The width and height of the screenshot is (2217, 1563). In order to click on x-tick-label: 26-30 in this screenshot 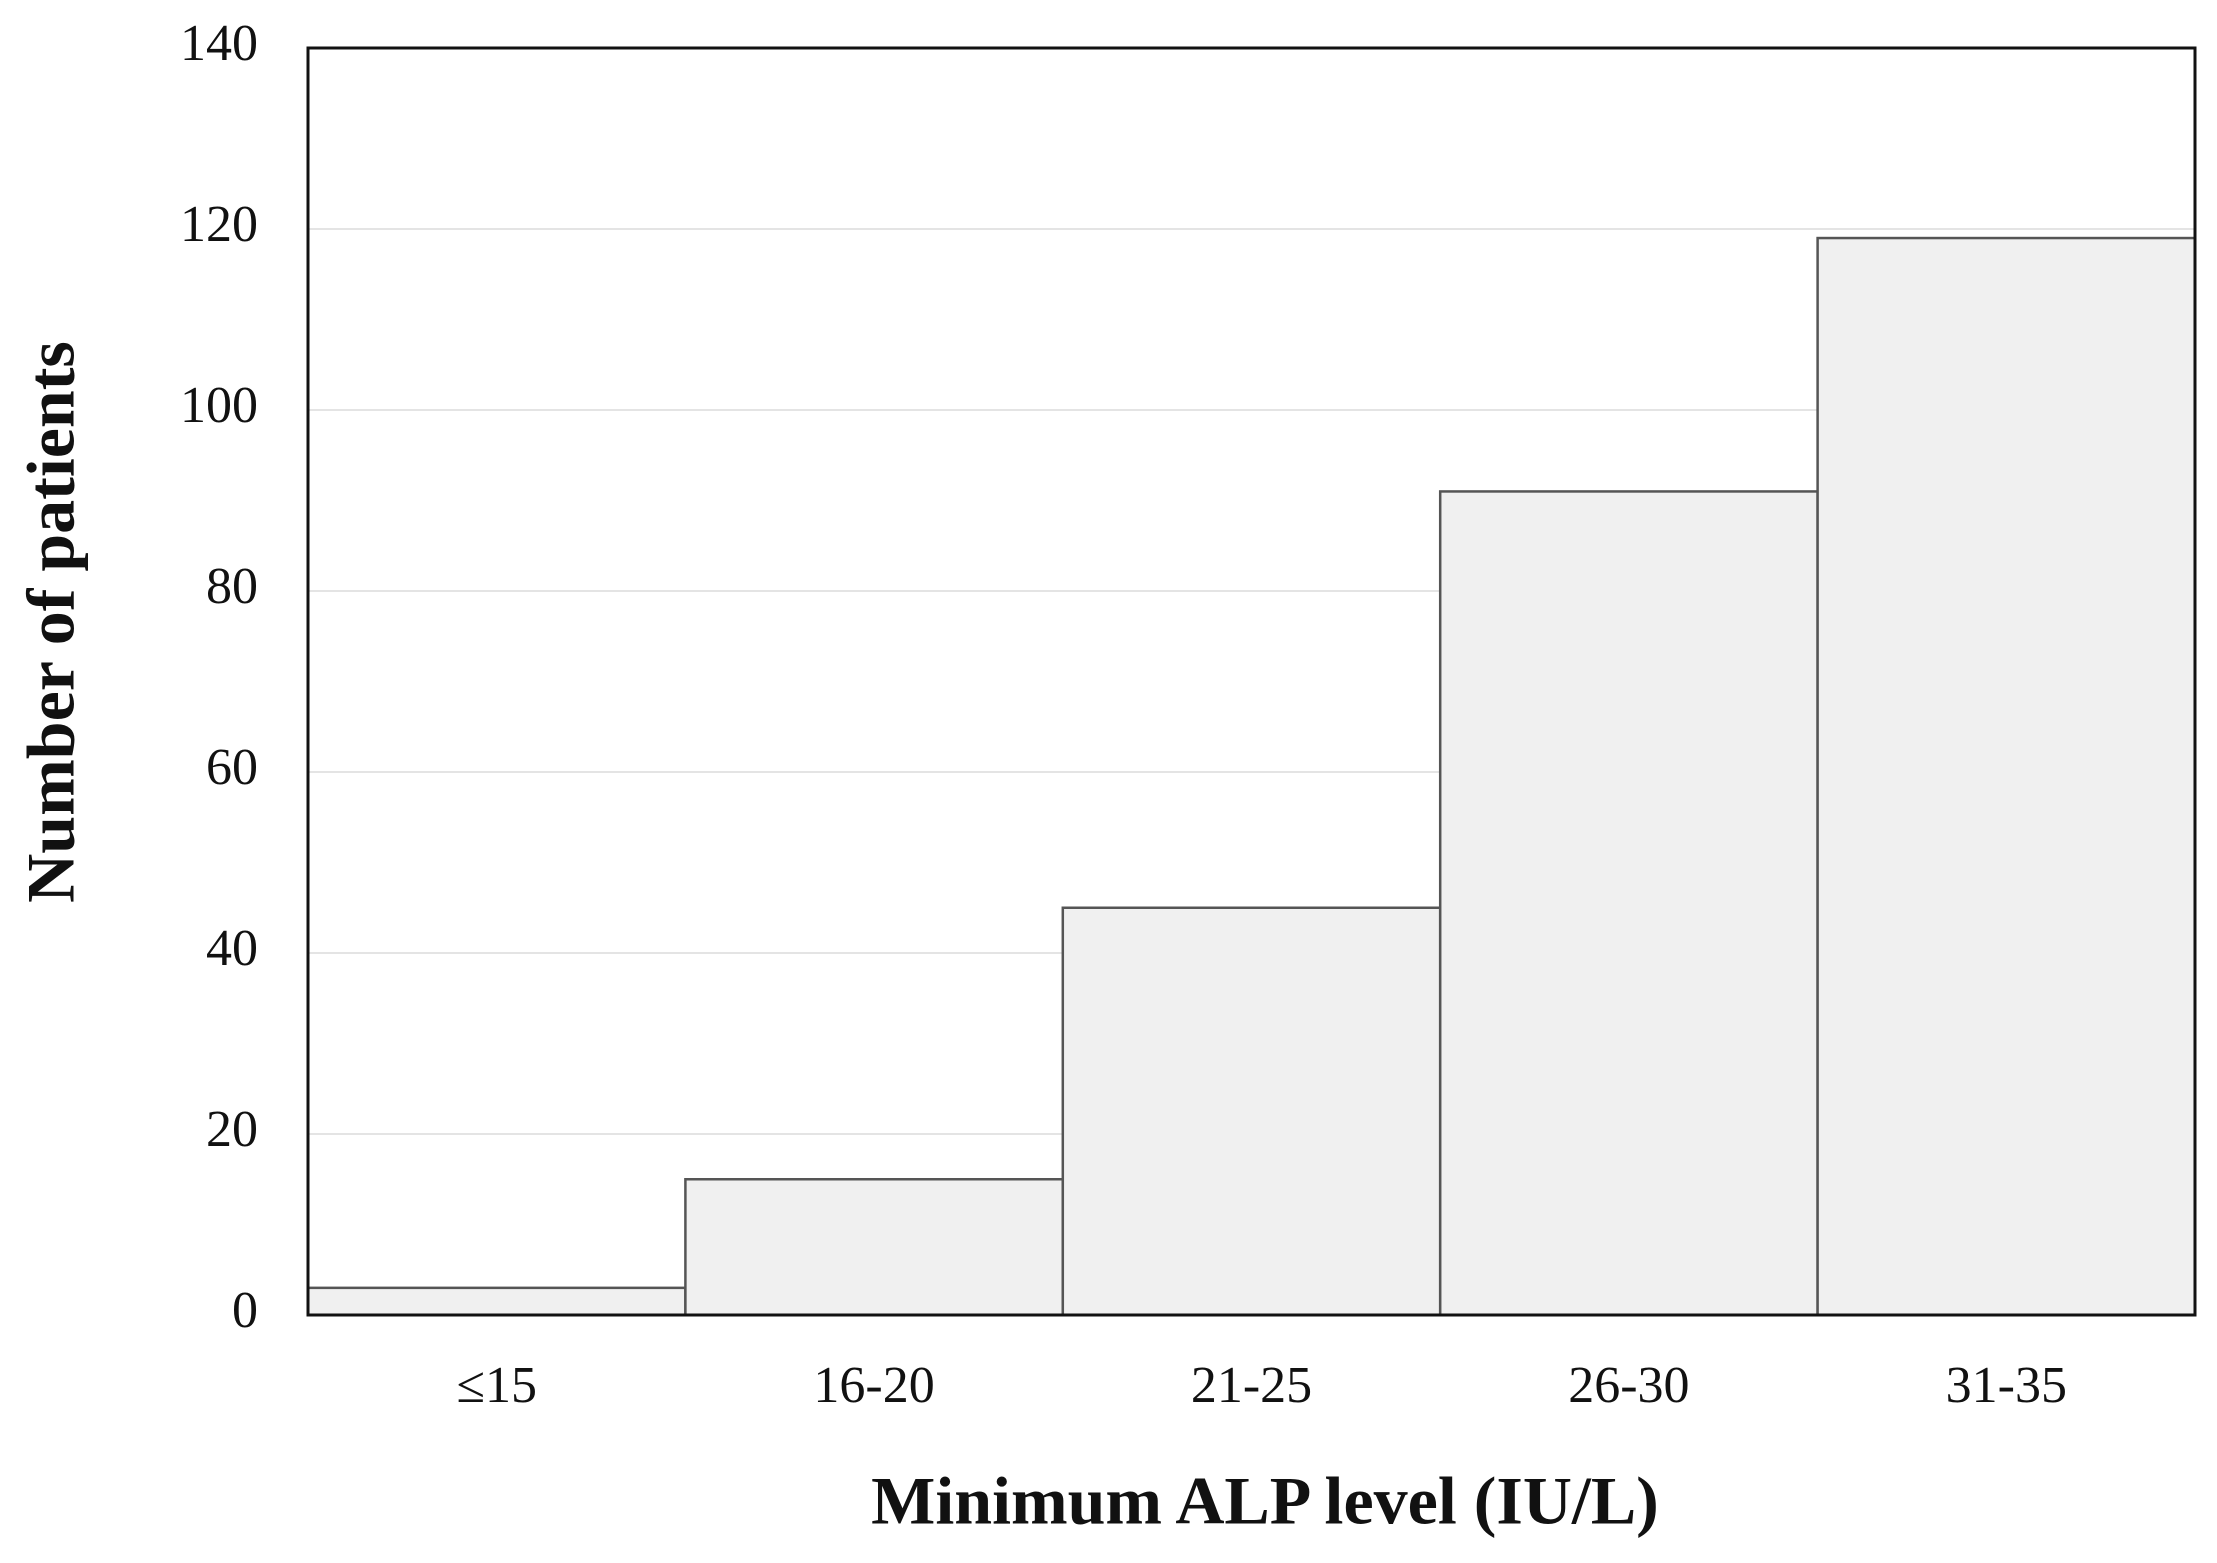, I will do `click(1628, 1385)`.